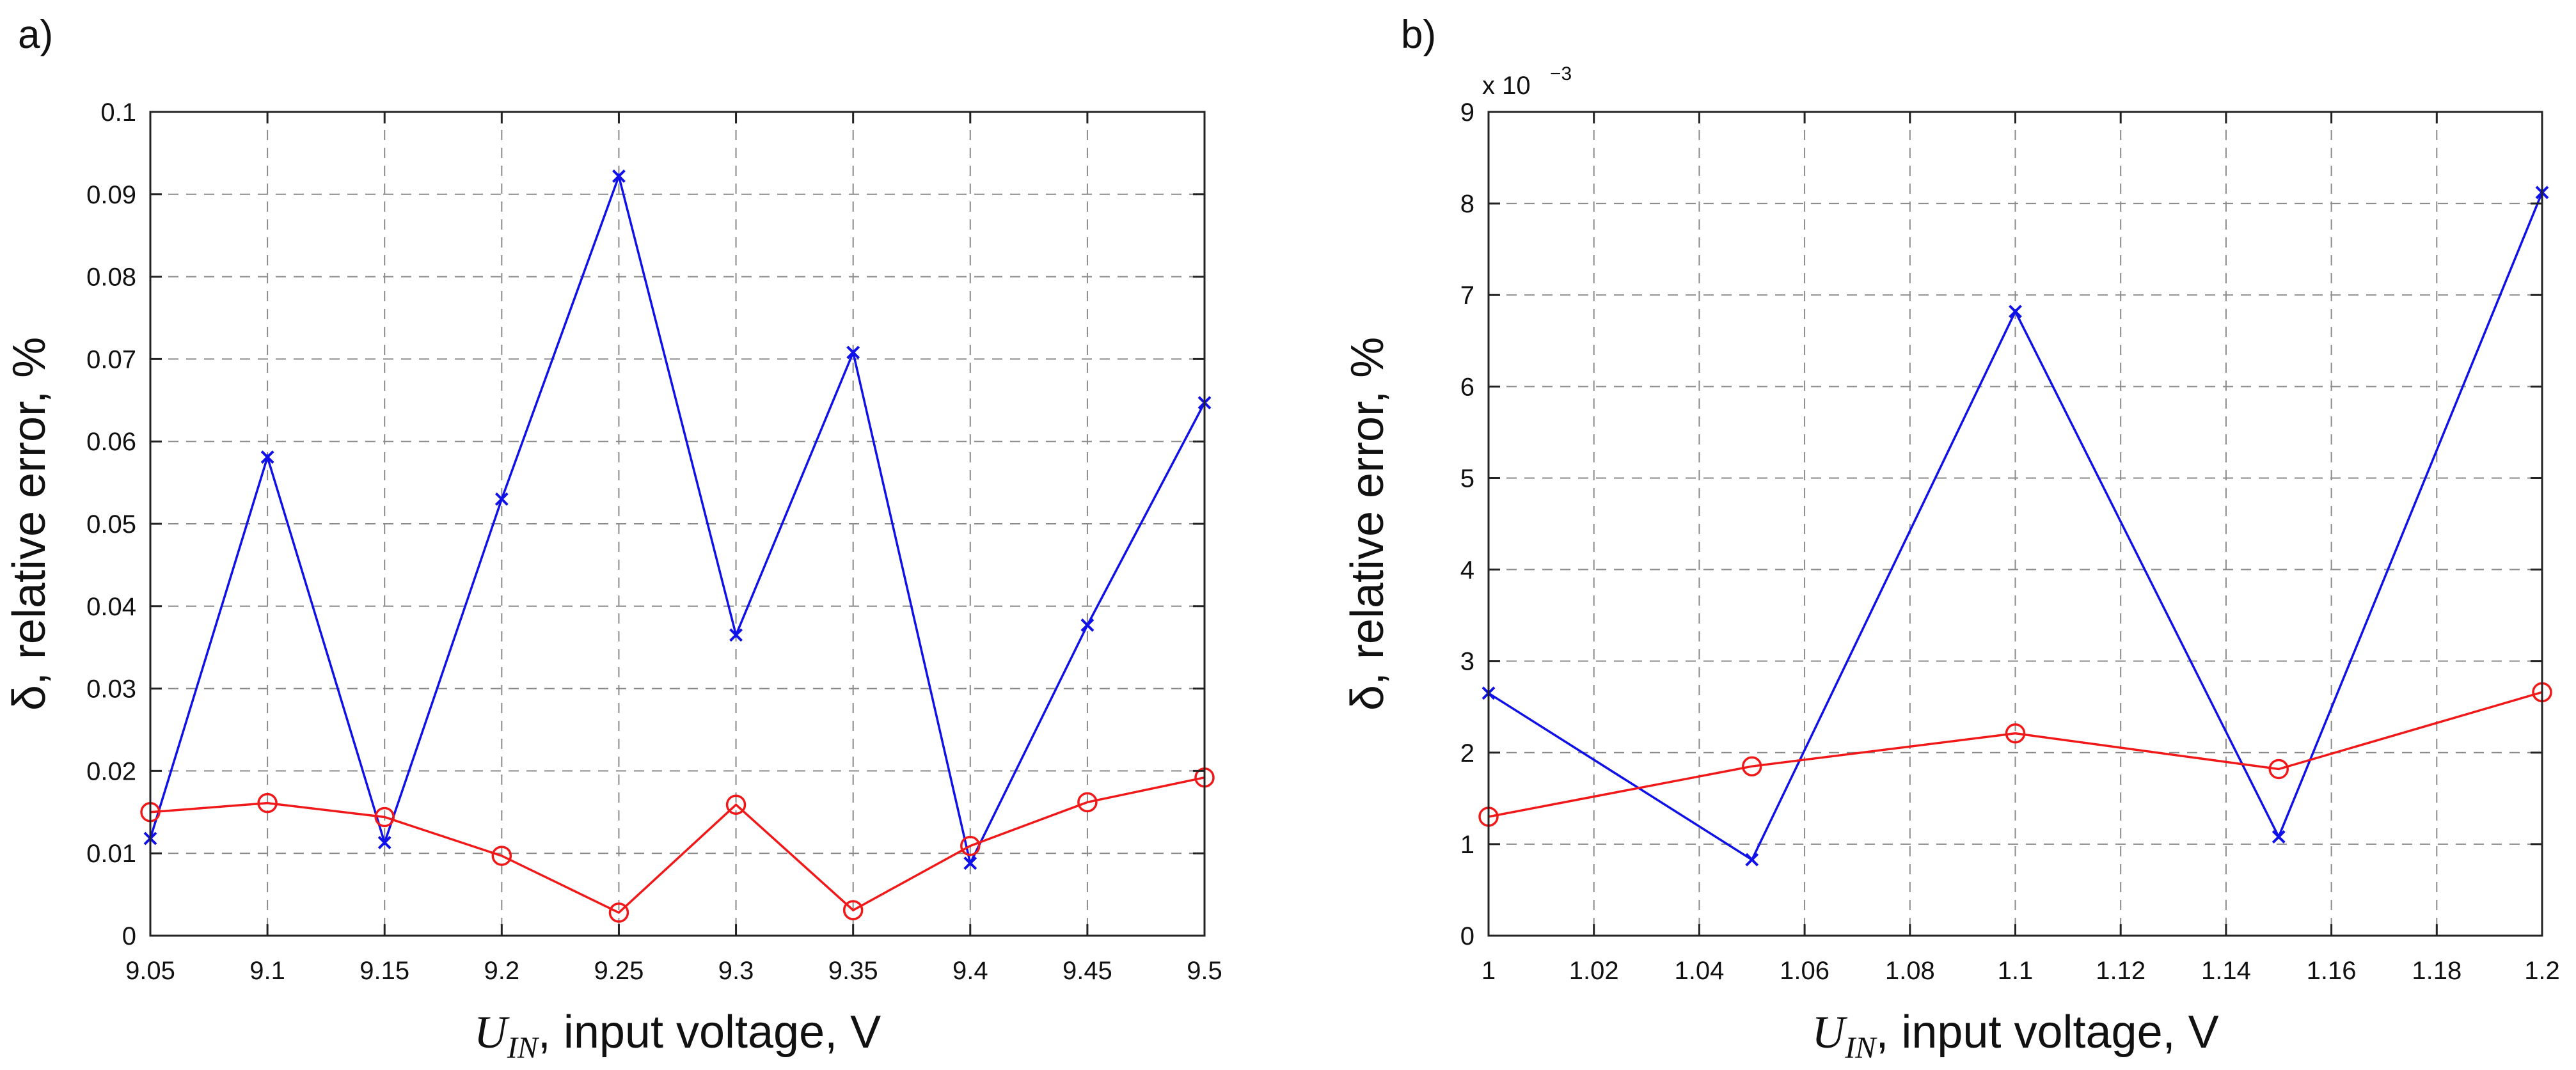 The width and height of the screenshot is (2576, 1070). Describe the element at coordinates (2436, 971) in the screenshot. I see `x-tick-label: 1.18` at that location.